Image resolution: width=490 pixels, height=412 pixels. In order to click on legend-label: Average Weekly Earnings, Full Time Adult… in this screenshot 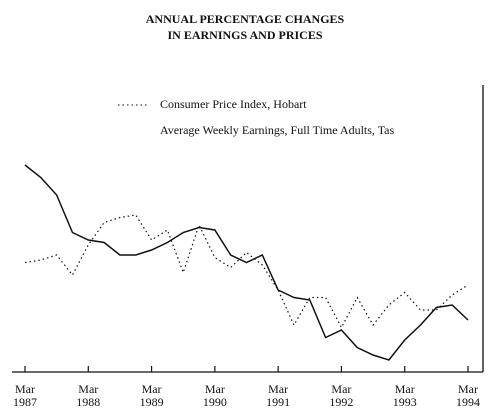, I will do `click(277, 130)`.